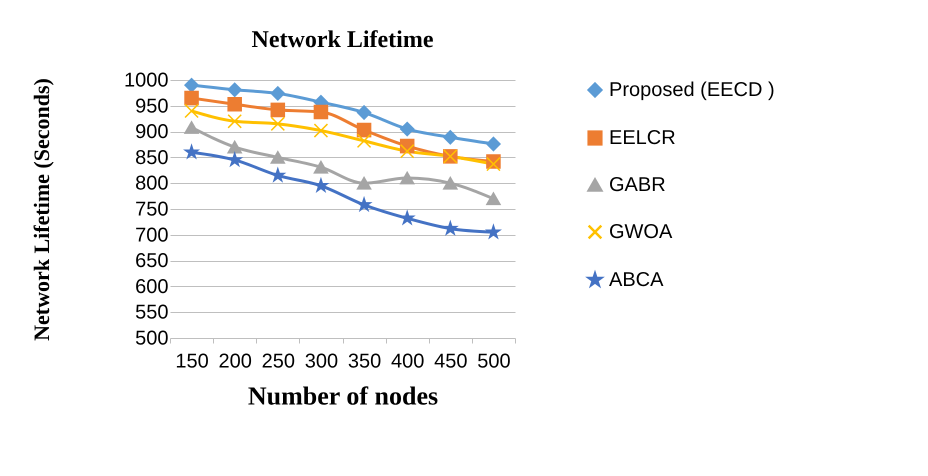  Describe the element at coordinates (637, 185) in the screenshot. I see `legend-label: GABR` at that location.